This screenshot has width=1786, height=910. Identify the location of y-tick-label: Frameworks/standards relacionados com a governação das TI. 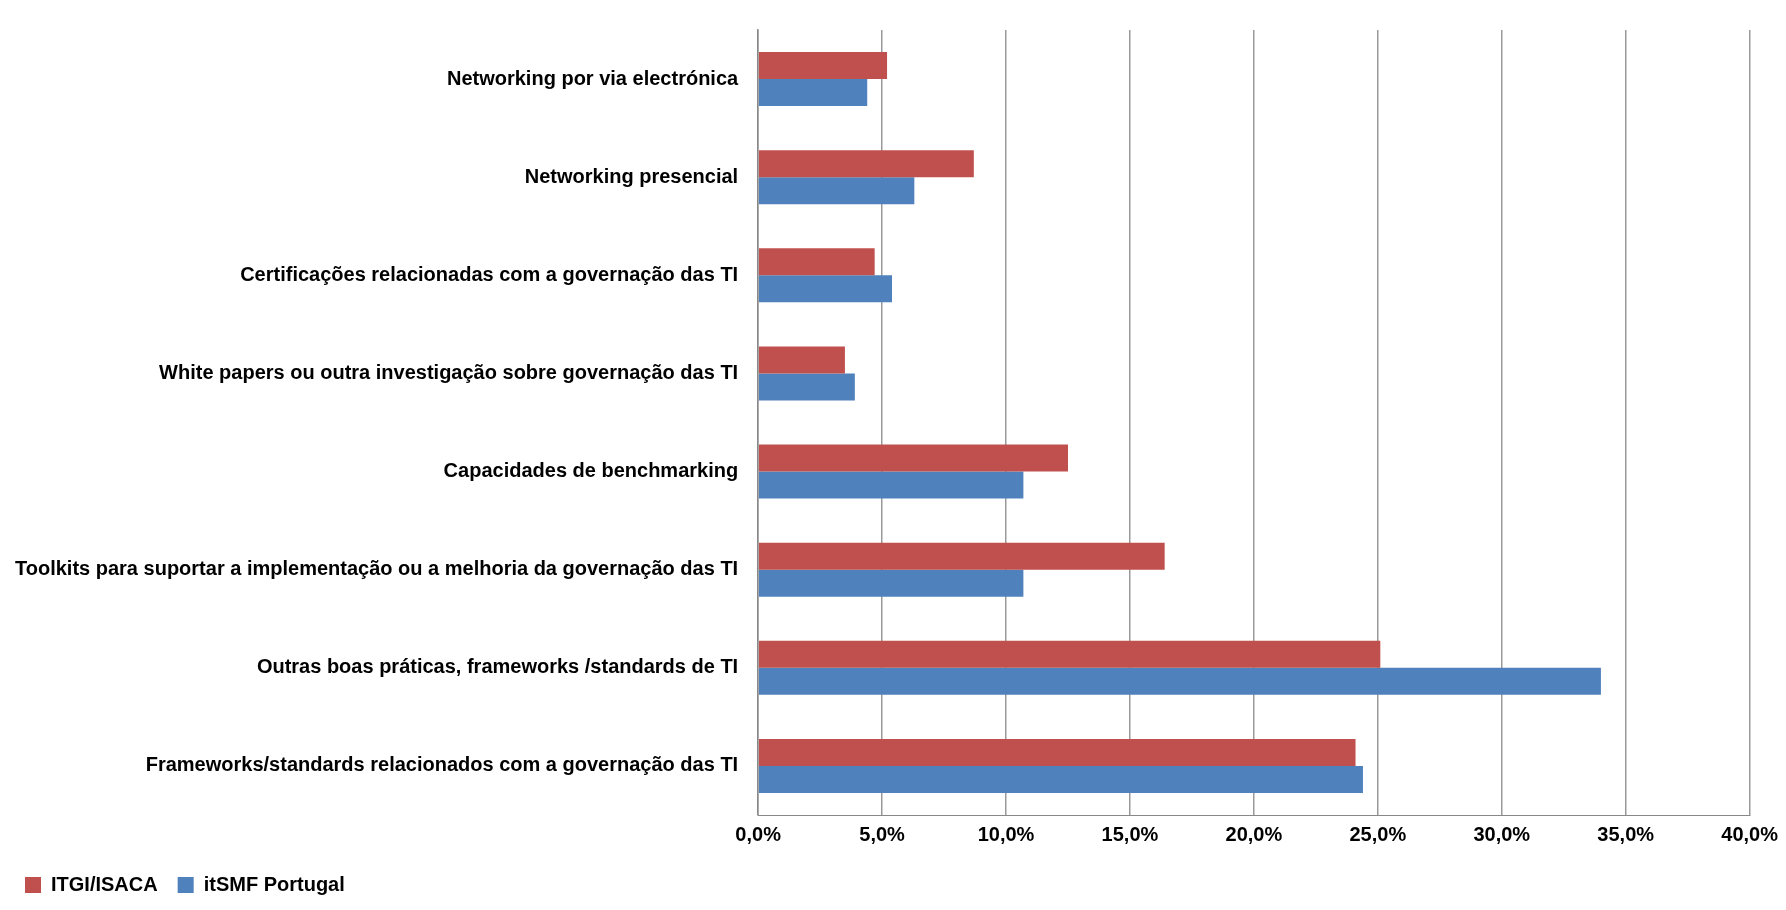
(442, 764).